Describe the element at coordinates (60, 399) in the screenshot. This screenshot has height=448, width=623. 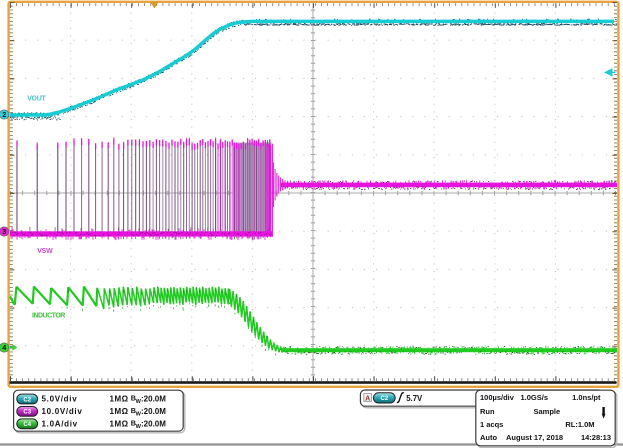
I see `svg-text: 5.0V/div` at that location.